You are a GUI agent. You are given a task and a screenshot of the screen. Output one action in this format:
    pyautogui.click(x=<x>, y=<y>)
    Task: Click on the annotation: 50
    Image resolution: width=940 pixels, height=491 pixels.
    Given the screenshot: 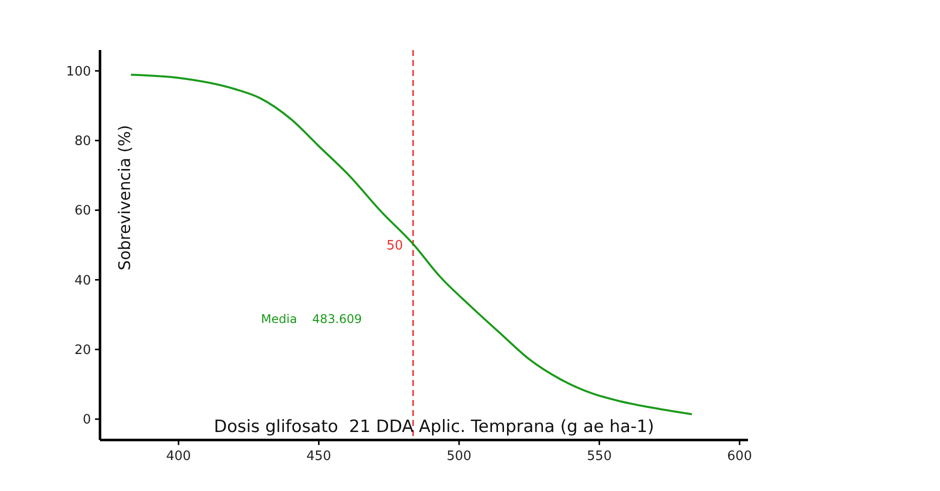 What is the action you would take?
    pyautogui.click(x=395, y=246)
    